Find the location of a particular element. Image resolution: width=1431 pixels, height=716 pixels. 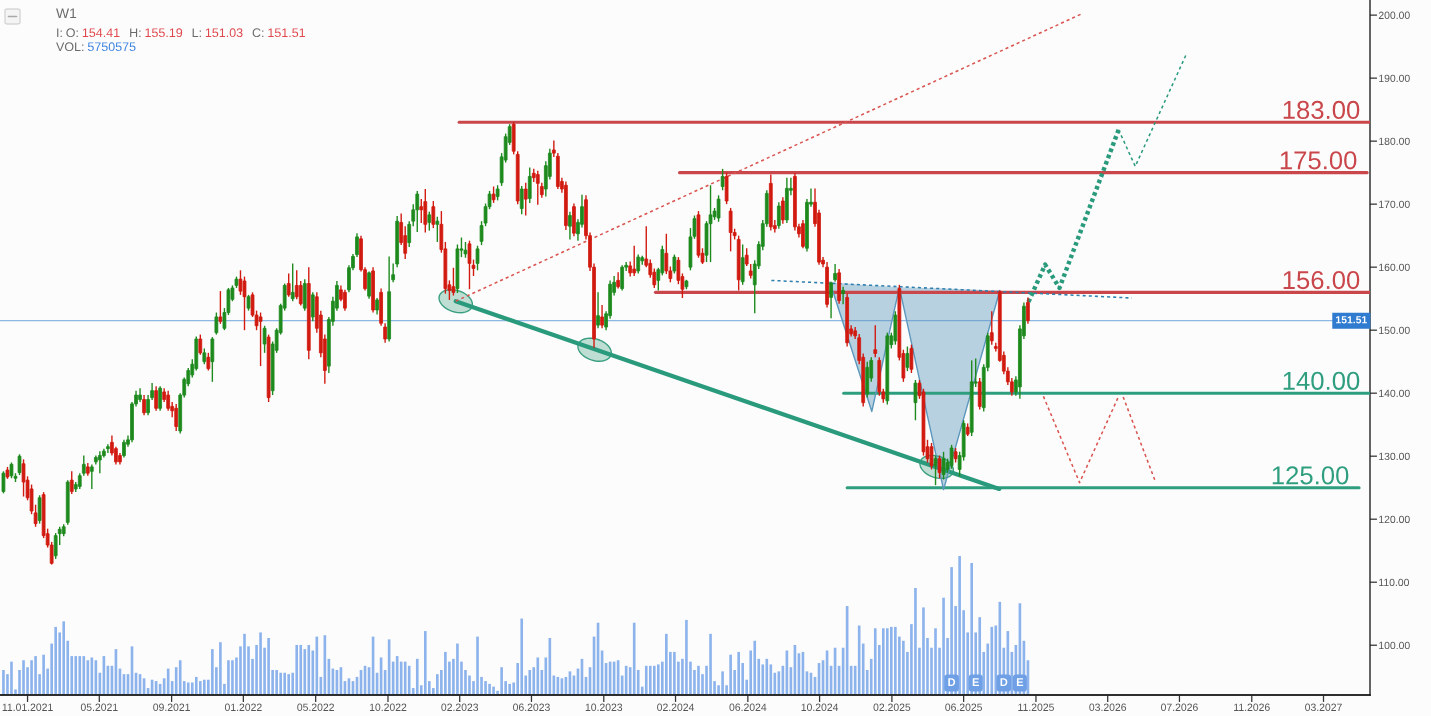

x-tick-label: 10.2022 is located at coordinates (388, 707).